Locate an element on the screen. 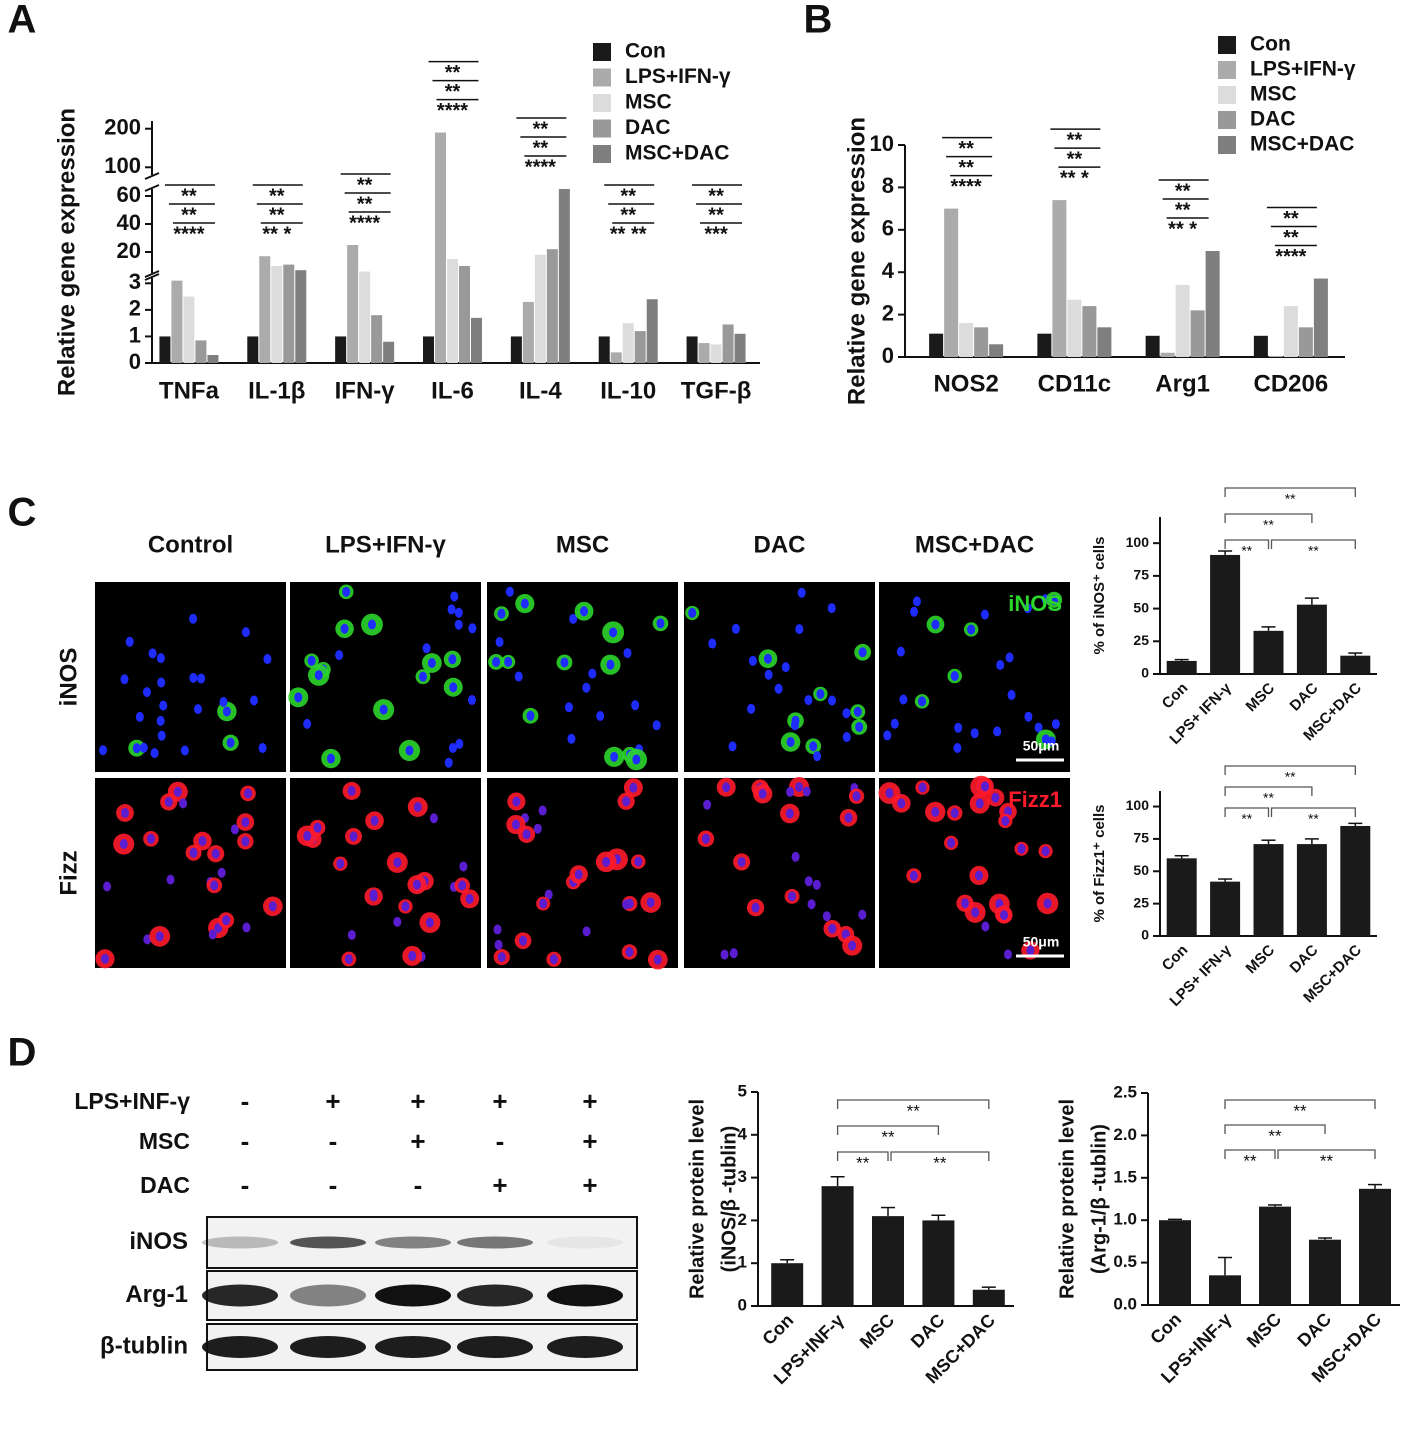 Image resolution: width=1418 pixels, height=1446 pixels. y-tick-label: 100 is located at coordinates (1138, 542).